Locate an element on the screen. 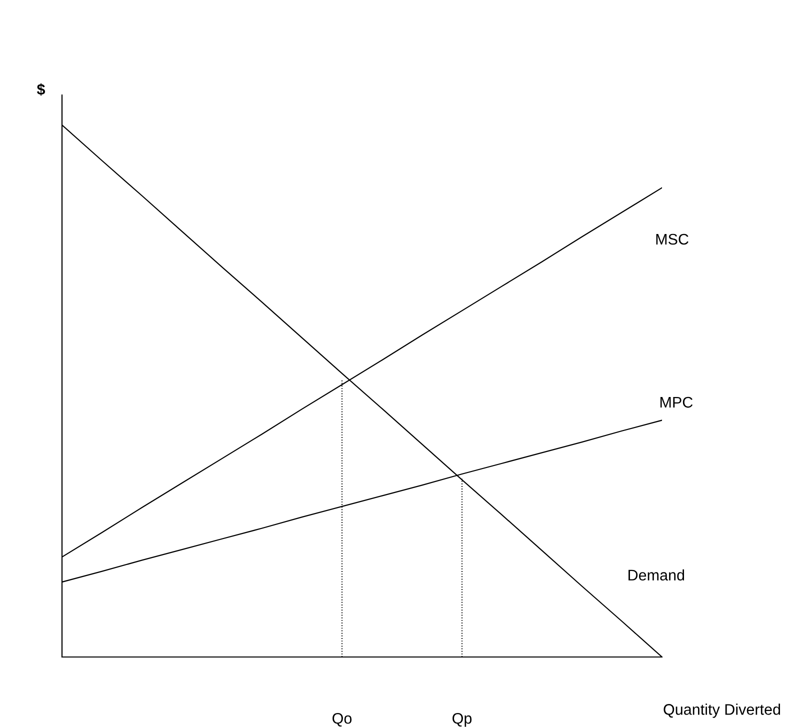  x-tick-label: Qp is located at coordinates (462, 719).